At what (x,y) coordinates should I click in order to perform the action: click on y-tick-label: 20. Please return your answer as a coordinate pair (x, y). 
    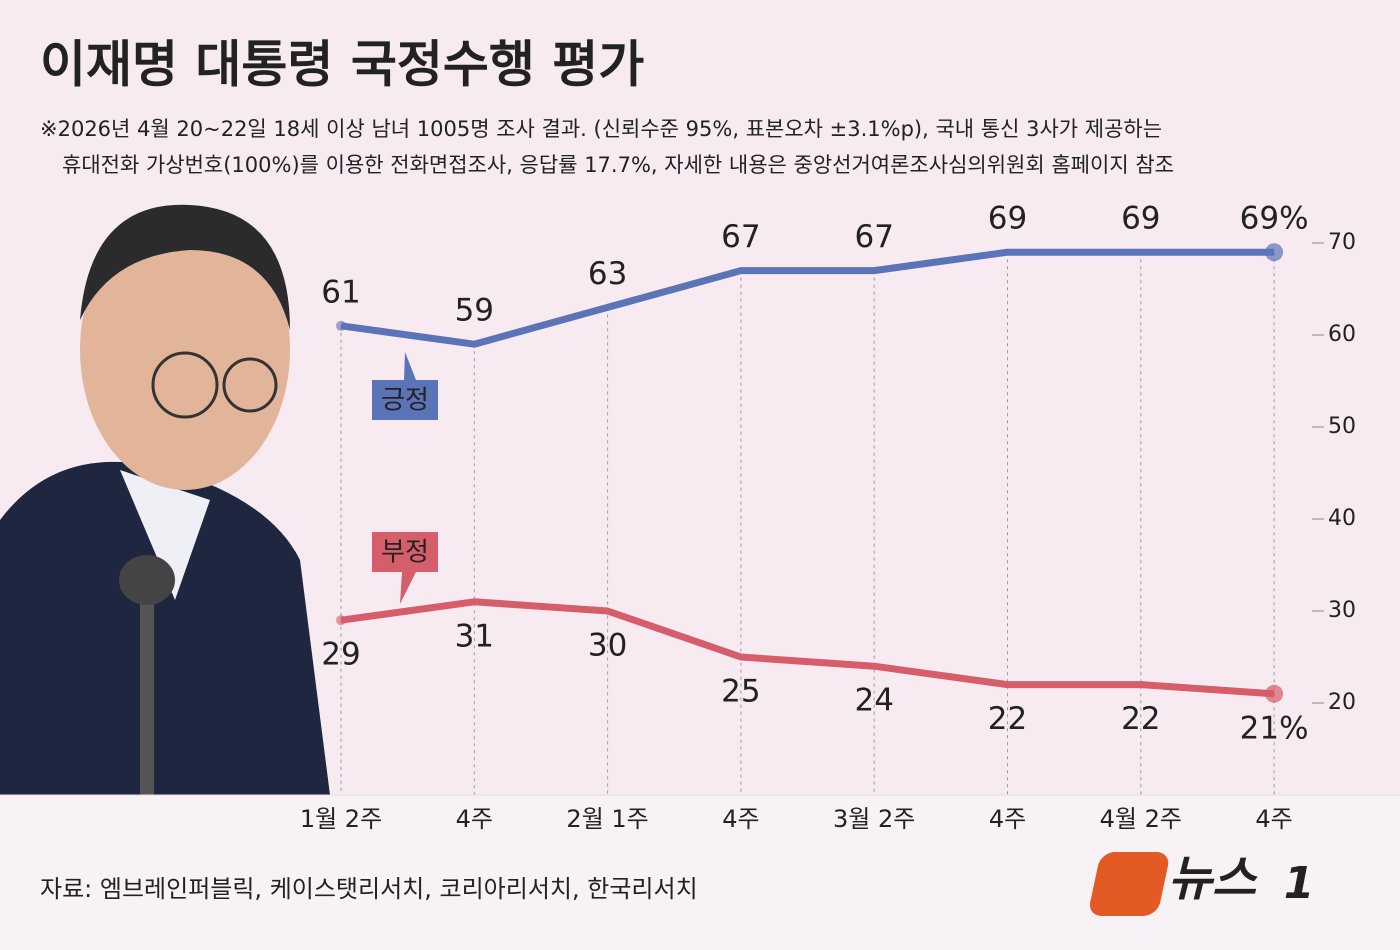
    Looking at the image, I should click on (1342, 702).